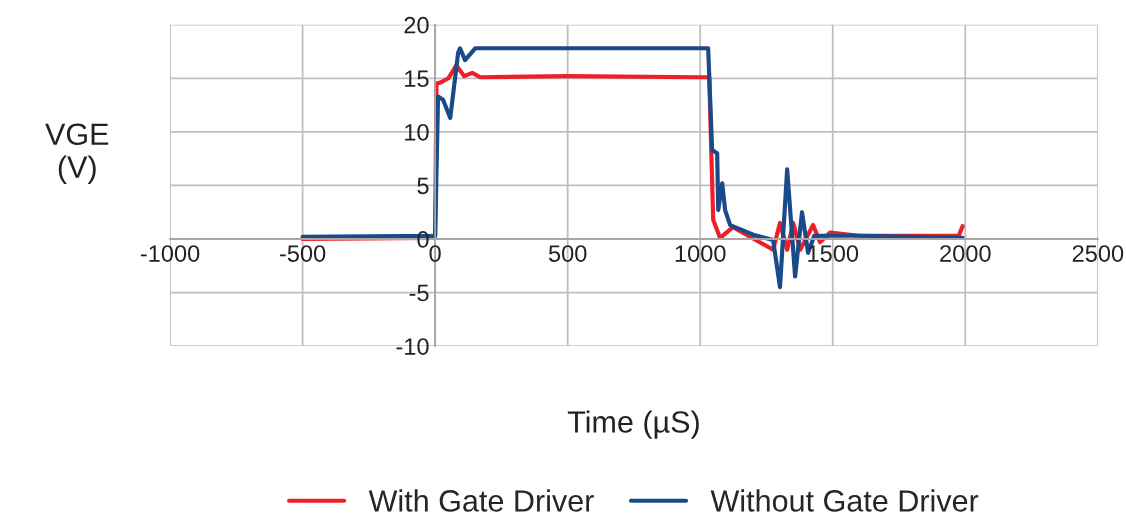  Describe the element at coordinates (435, 253) in the screenshot. I see `x-tick-label: 0` at that location.